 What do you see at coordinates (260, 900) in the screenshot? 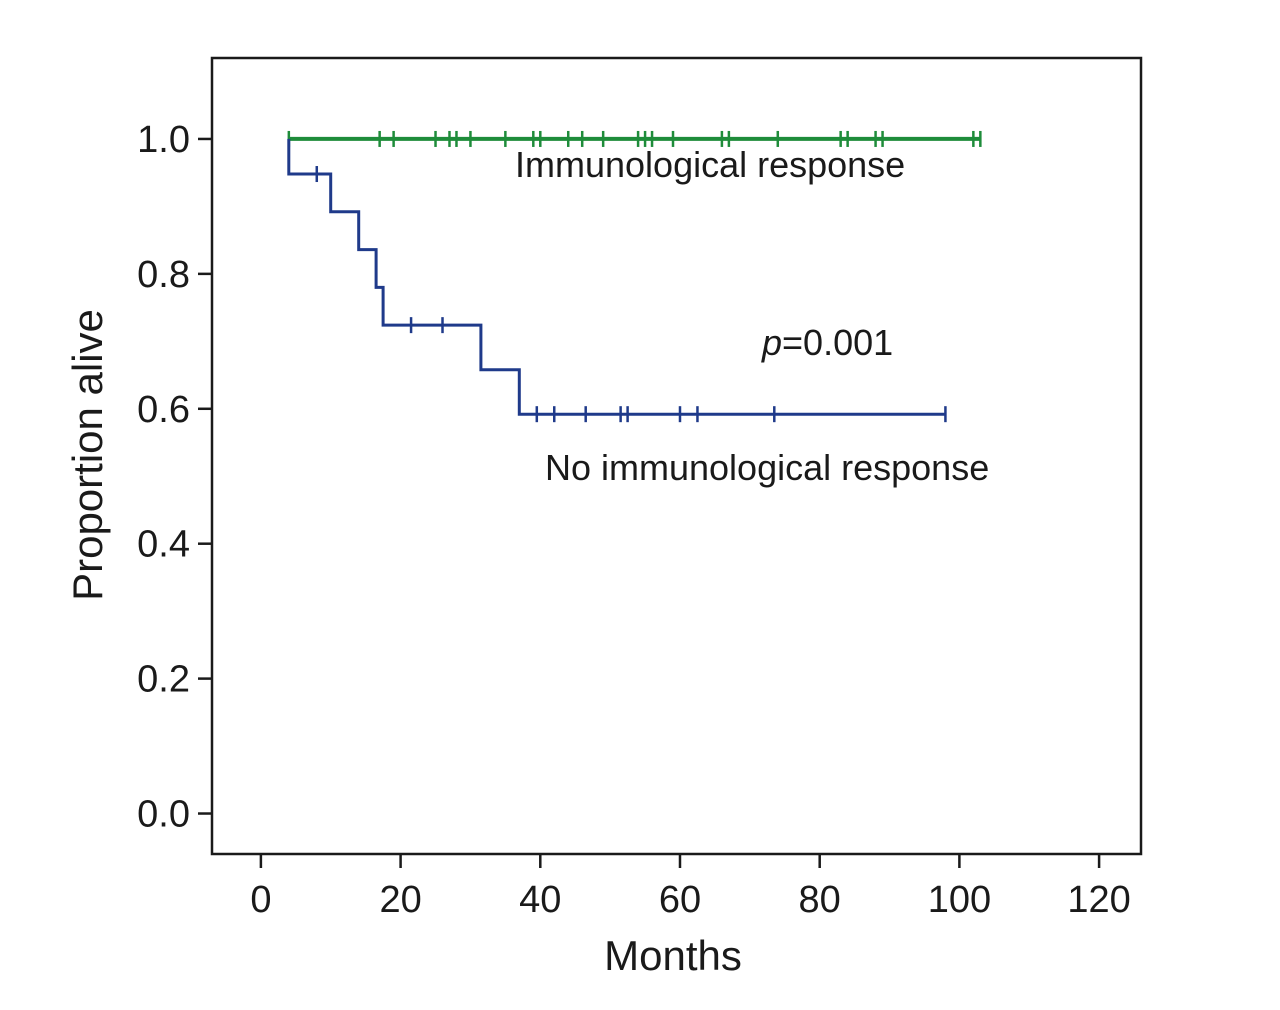
I see `x-tick-label: 0` at bounding box center [260, 900].